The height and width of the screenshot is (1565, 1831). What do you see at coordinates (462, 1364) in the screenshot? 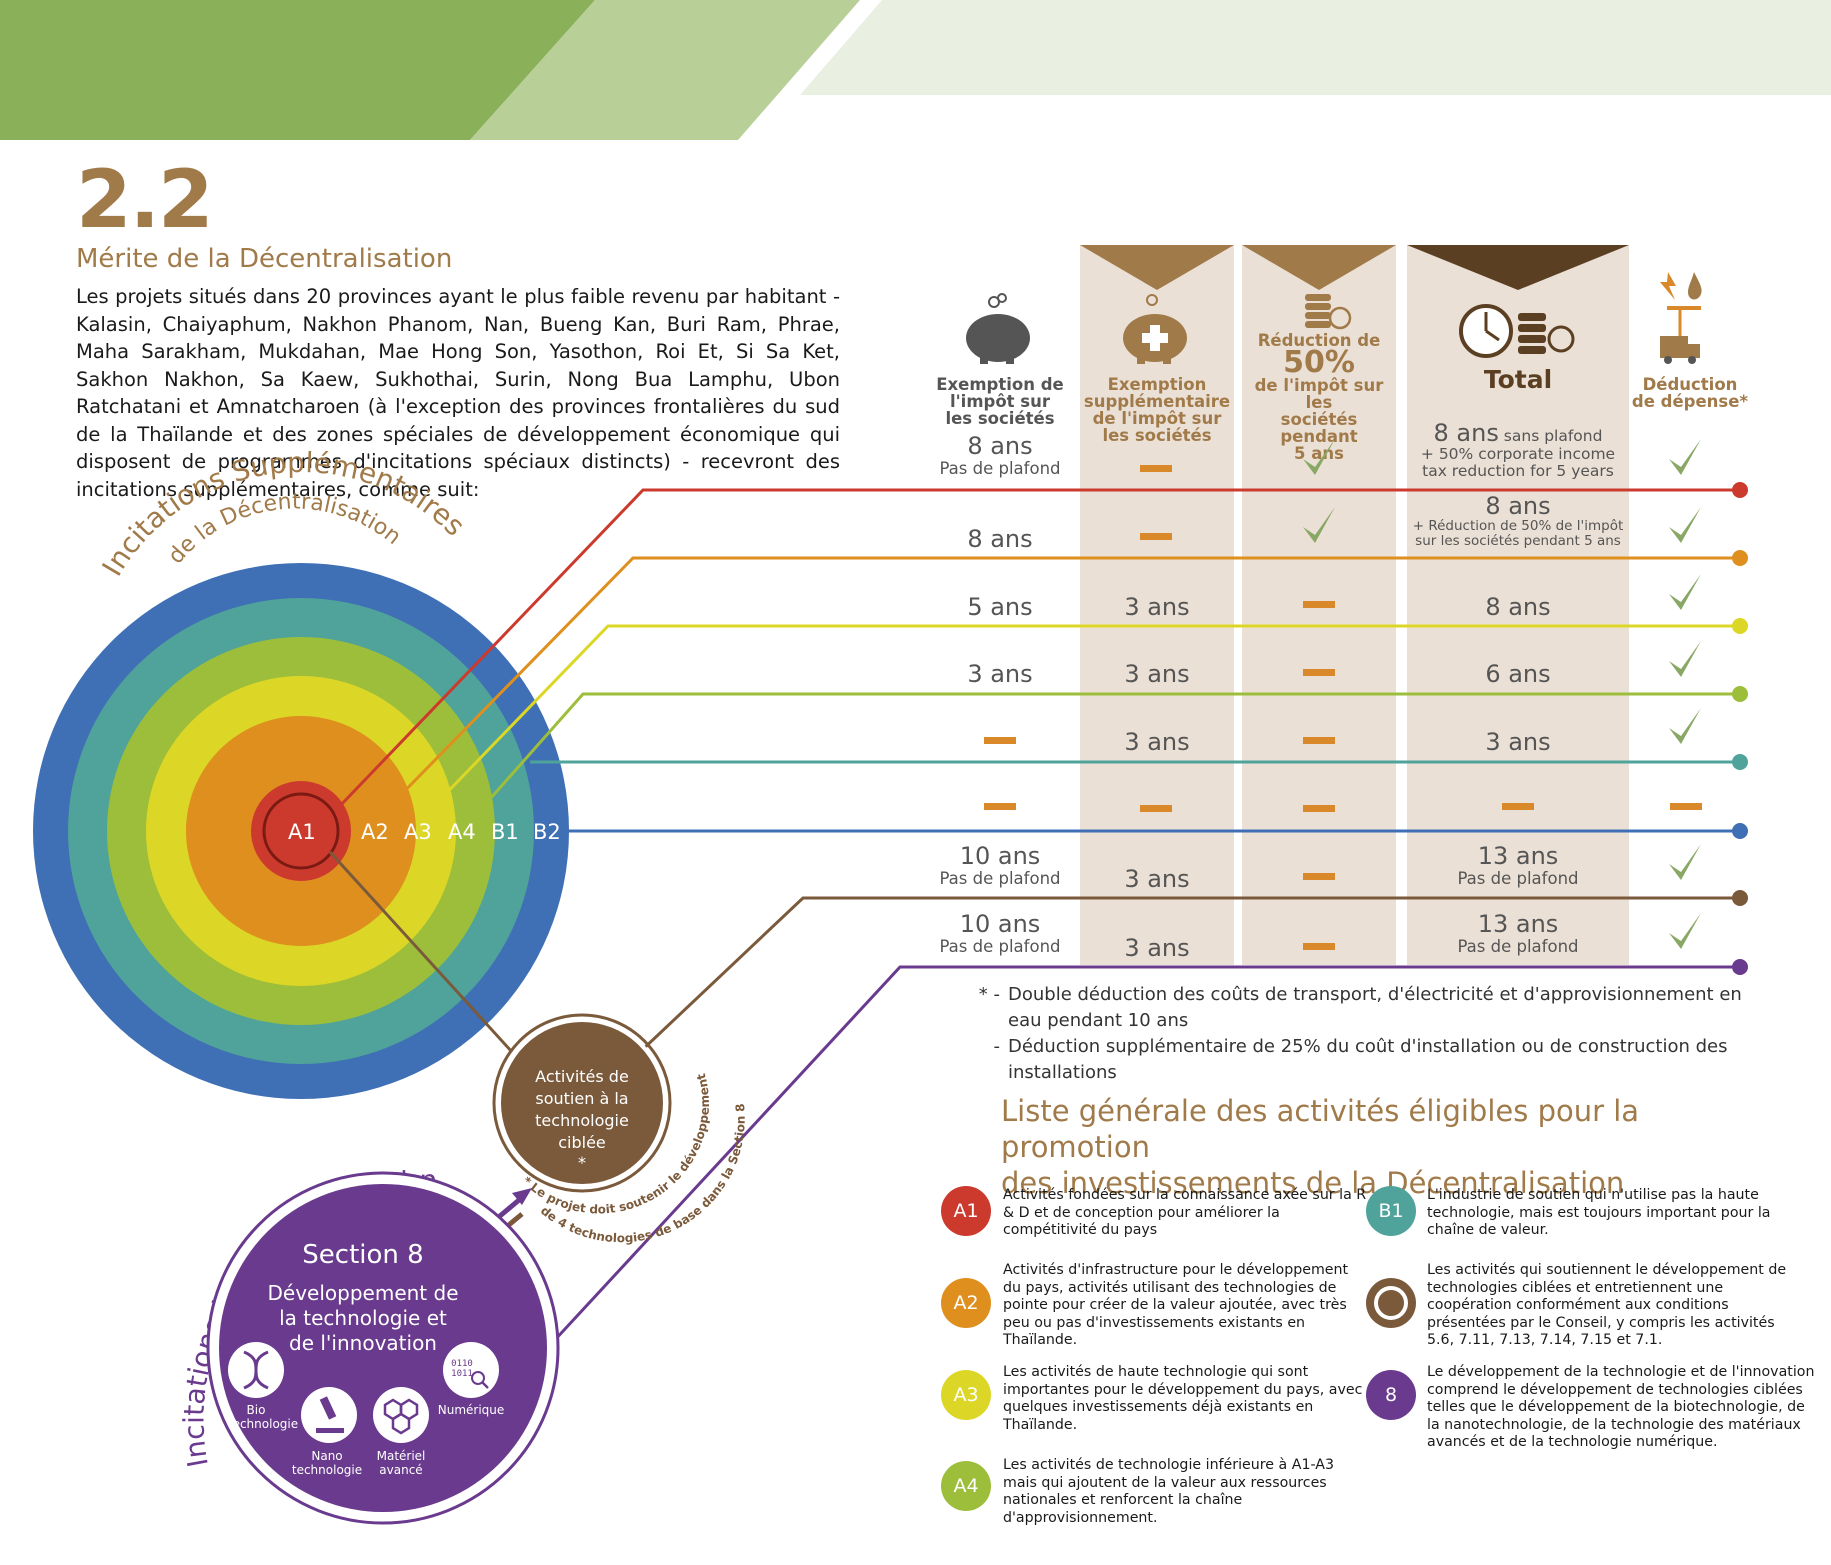
I see `svg-text: 0110` at bounding box center [462, 1364].